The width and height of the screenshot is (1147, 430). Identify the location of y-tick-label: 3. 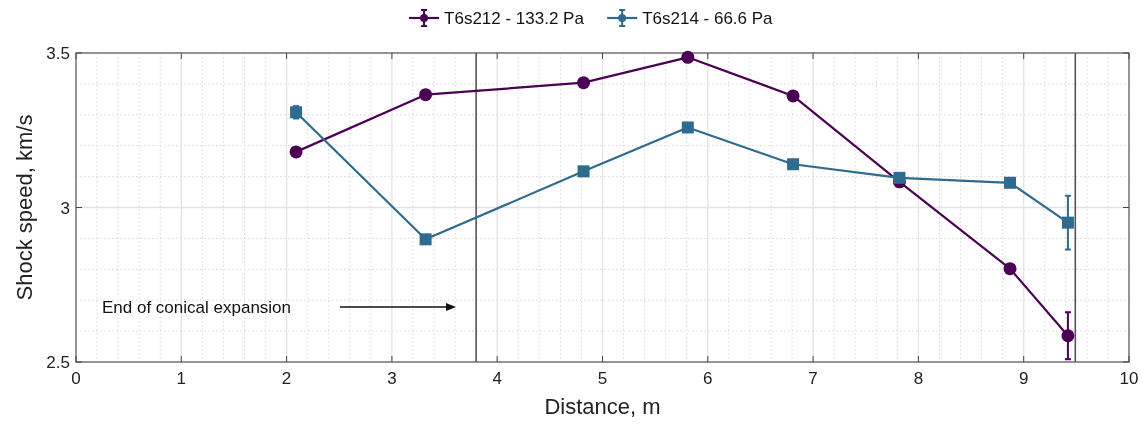
(65, 208).